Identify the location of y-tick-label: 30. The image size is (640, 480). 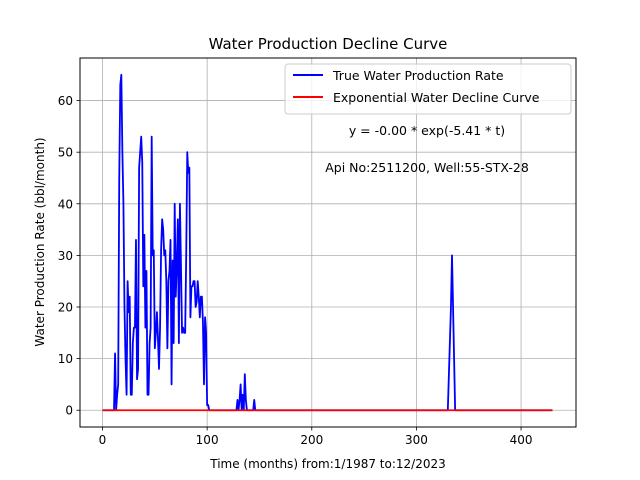
(65, 256).